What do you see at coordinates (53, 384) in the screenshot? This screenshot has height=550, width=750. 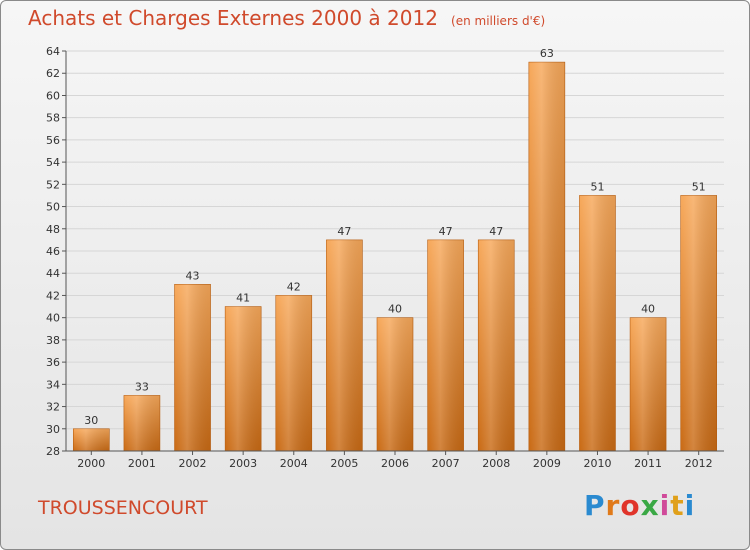 I see `y-tick-label: 34` at bounding box center [53, 384].